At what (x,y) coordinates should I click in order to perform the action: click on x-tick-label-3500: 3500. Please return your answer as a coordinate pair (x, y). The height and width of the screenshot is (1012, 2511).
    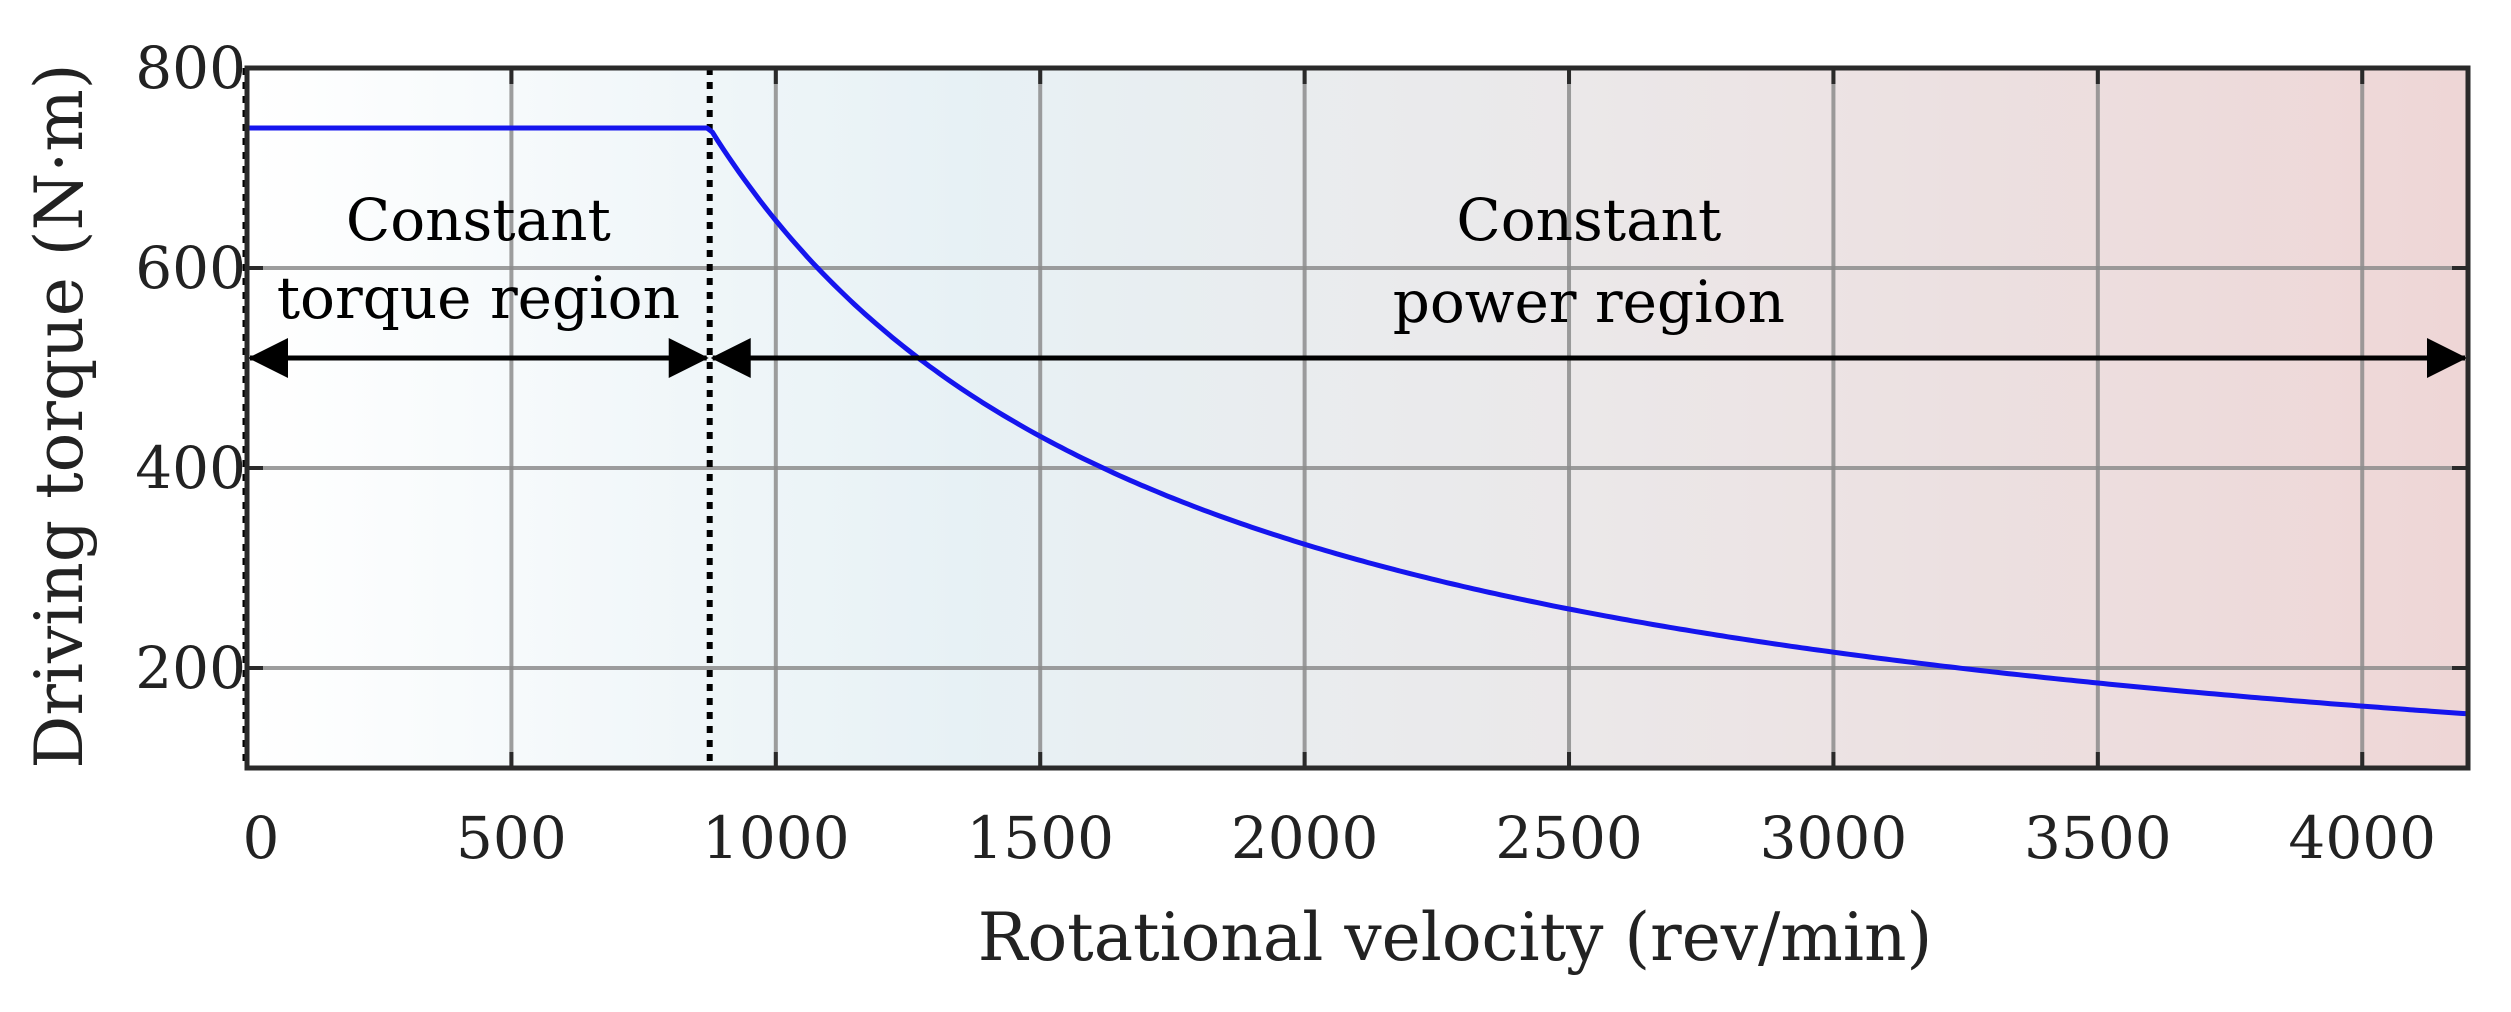
    Looking at the image, I should click on (2098, 838).